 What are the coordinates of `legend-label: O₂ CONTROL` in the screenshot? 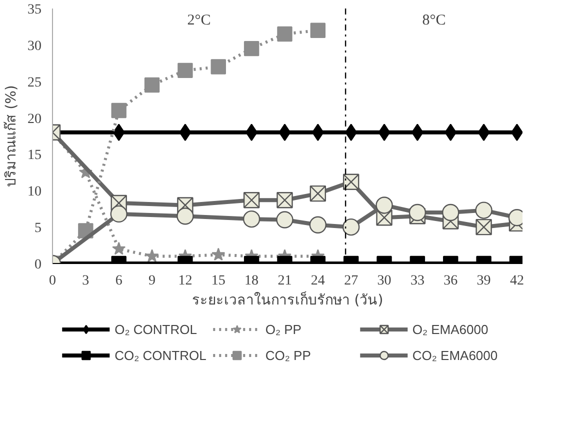 It's located at (156, 329).